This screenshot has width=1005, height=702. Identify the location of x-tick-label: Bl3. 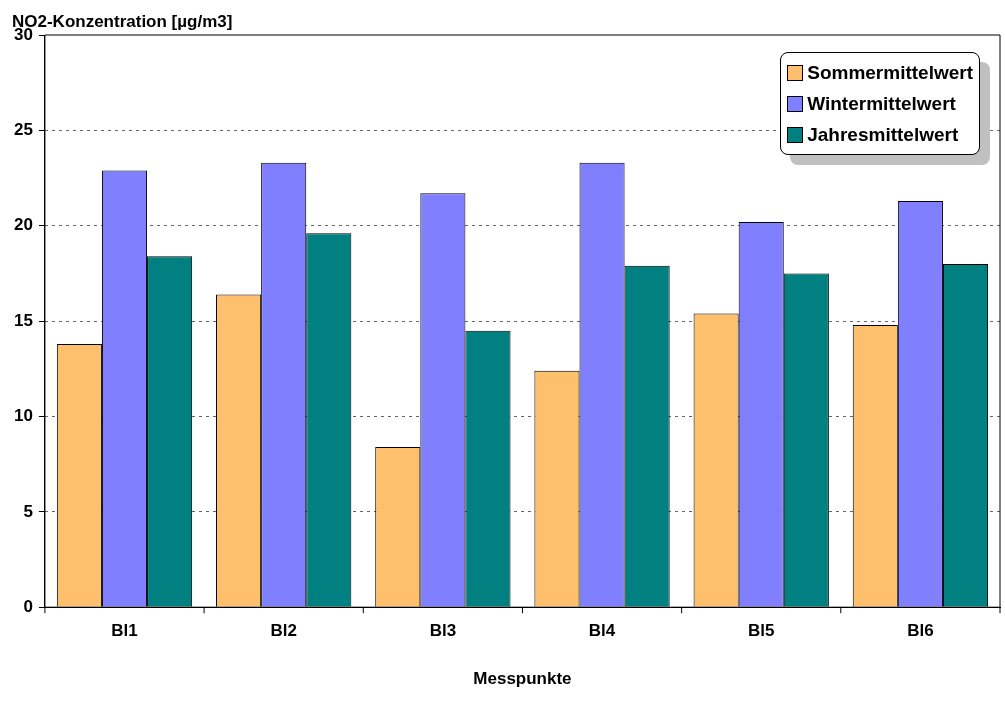
(443, 631).